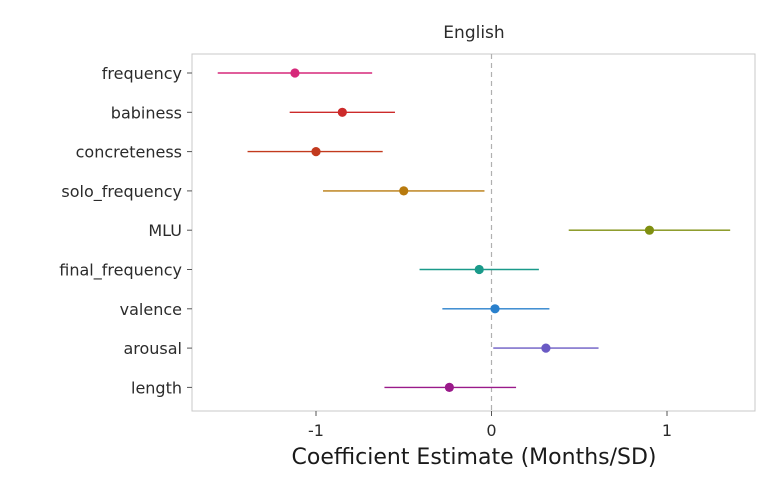  What do you see at coordinates (295, 73) in the screenshot?
I see `point-frequency` at bounding box center [295, 73].